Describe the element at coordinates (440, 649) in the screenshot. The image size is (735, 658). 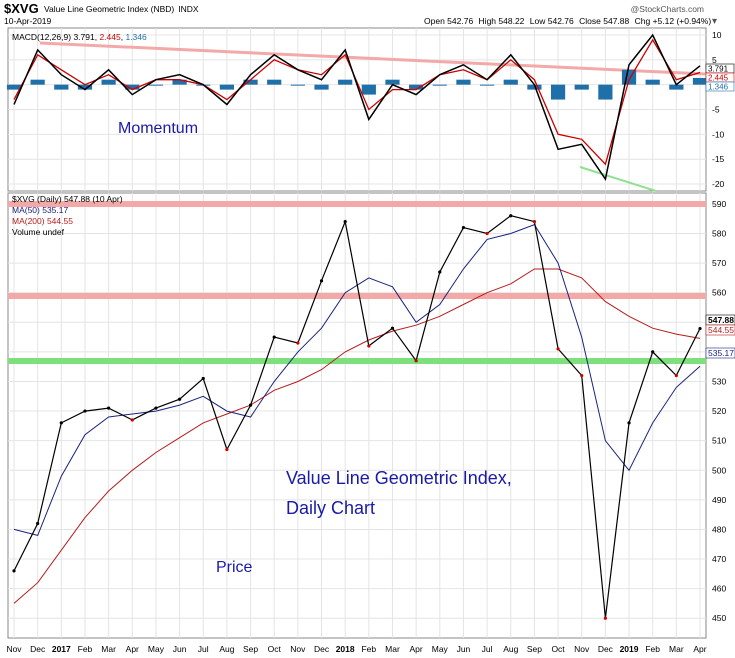
I see `x-tick-label: May` at that location.